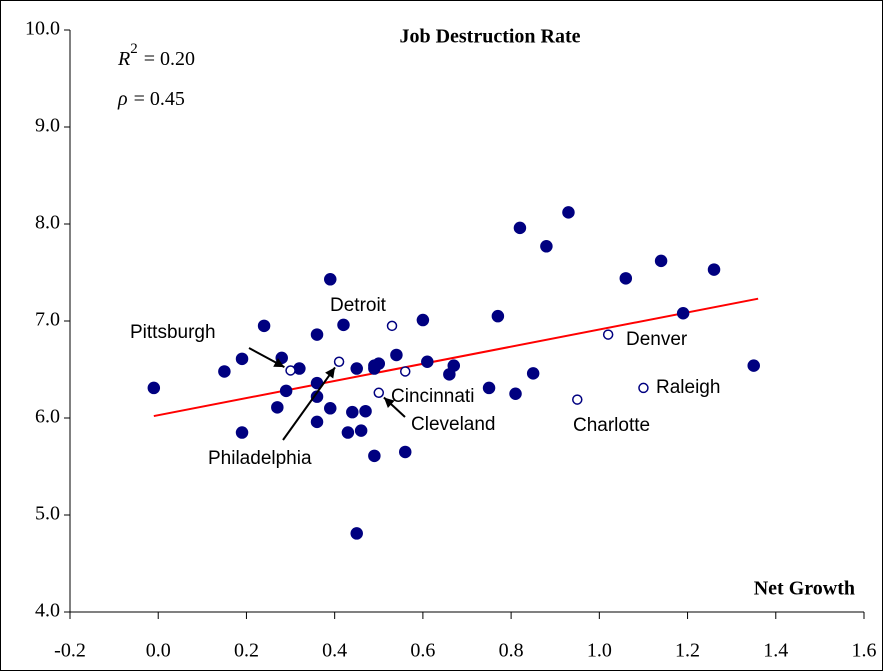  I want to click on chart-title: Job Destruction Rate, so click(489, 37).